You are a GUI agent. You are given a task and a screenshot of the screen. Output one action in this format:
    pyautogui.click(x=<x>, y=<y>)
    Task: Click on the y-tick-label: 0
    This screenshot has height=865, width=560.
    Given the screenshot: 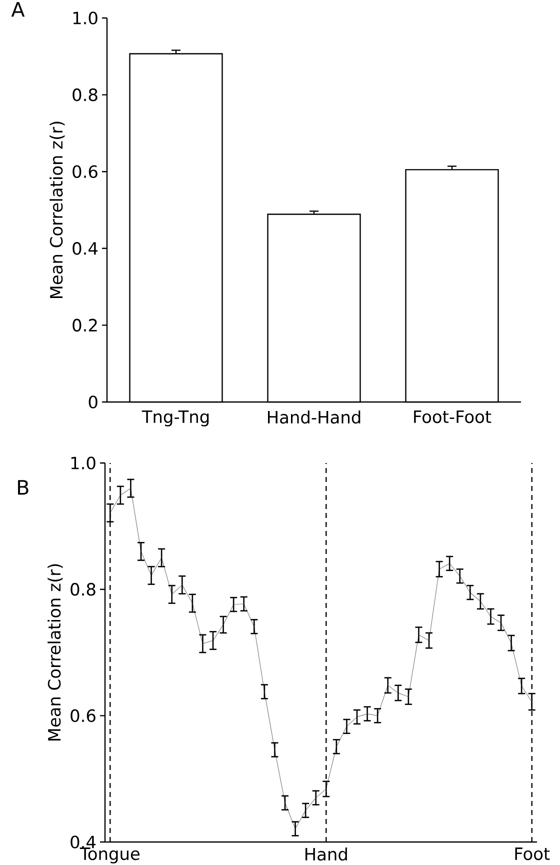 What is the action you would take?
    pyautogui.click(x=93, y=402)
    